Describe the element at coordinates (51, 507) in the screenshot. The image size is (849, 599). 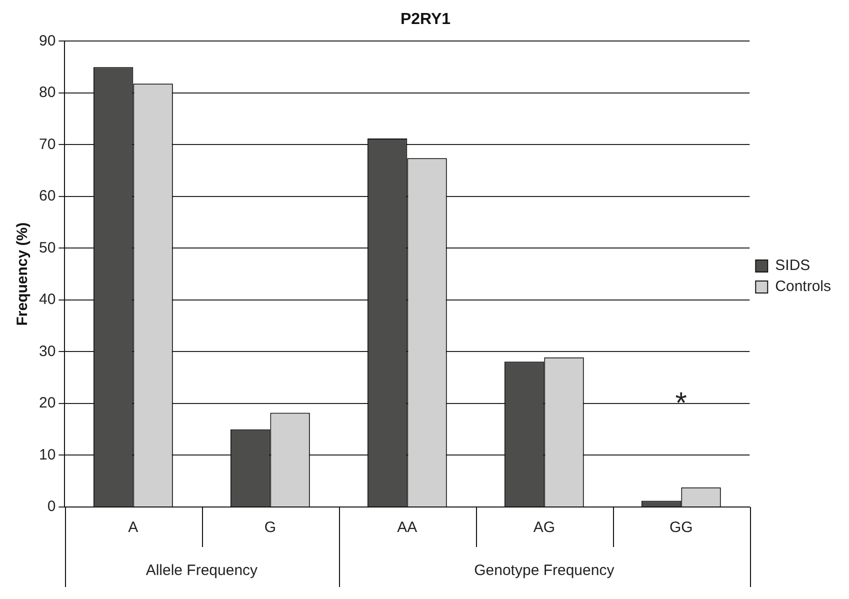
I see `y-tick-label: 0` at that location.